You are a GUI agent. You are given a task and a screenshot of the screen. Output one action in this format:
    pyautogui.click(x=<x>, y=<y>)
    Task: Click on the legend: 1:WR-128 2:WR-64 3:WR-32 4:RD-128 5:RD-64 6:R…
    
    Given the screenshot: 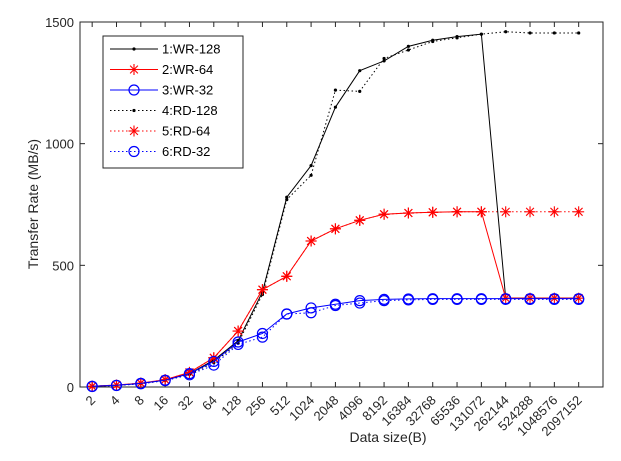 What is the action you would take?
    pyautogui.click(x=173, y=102)
    